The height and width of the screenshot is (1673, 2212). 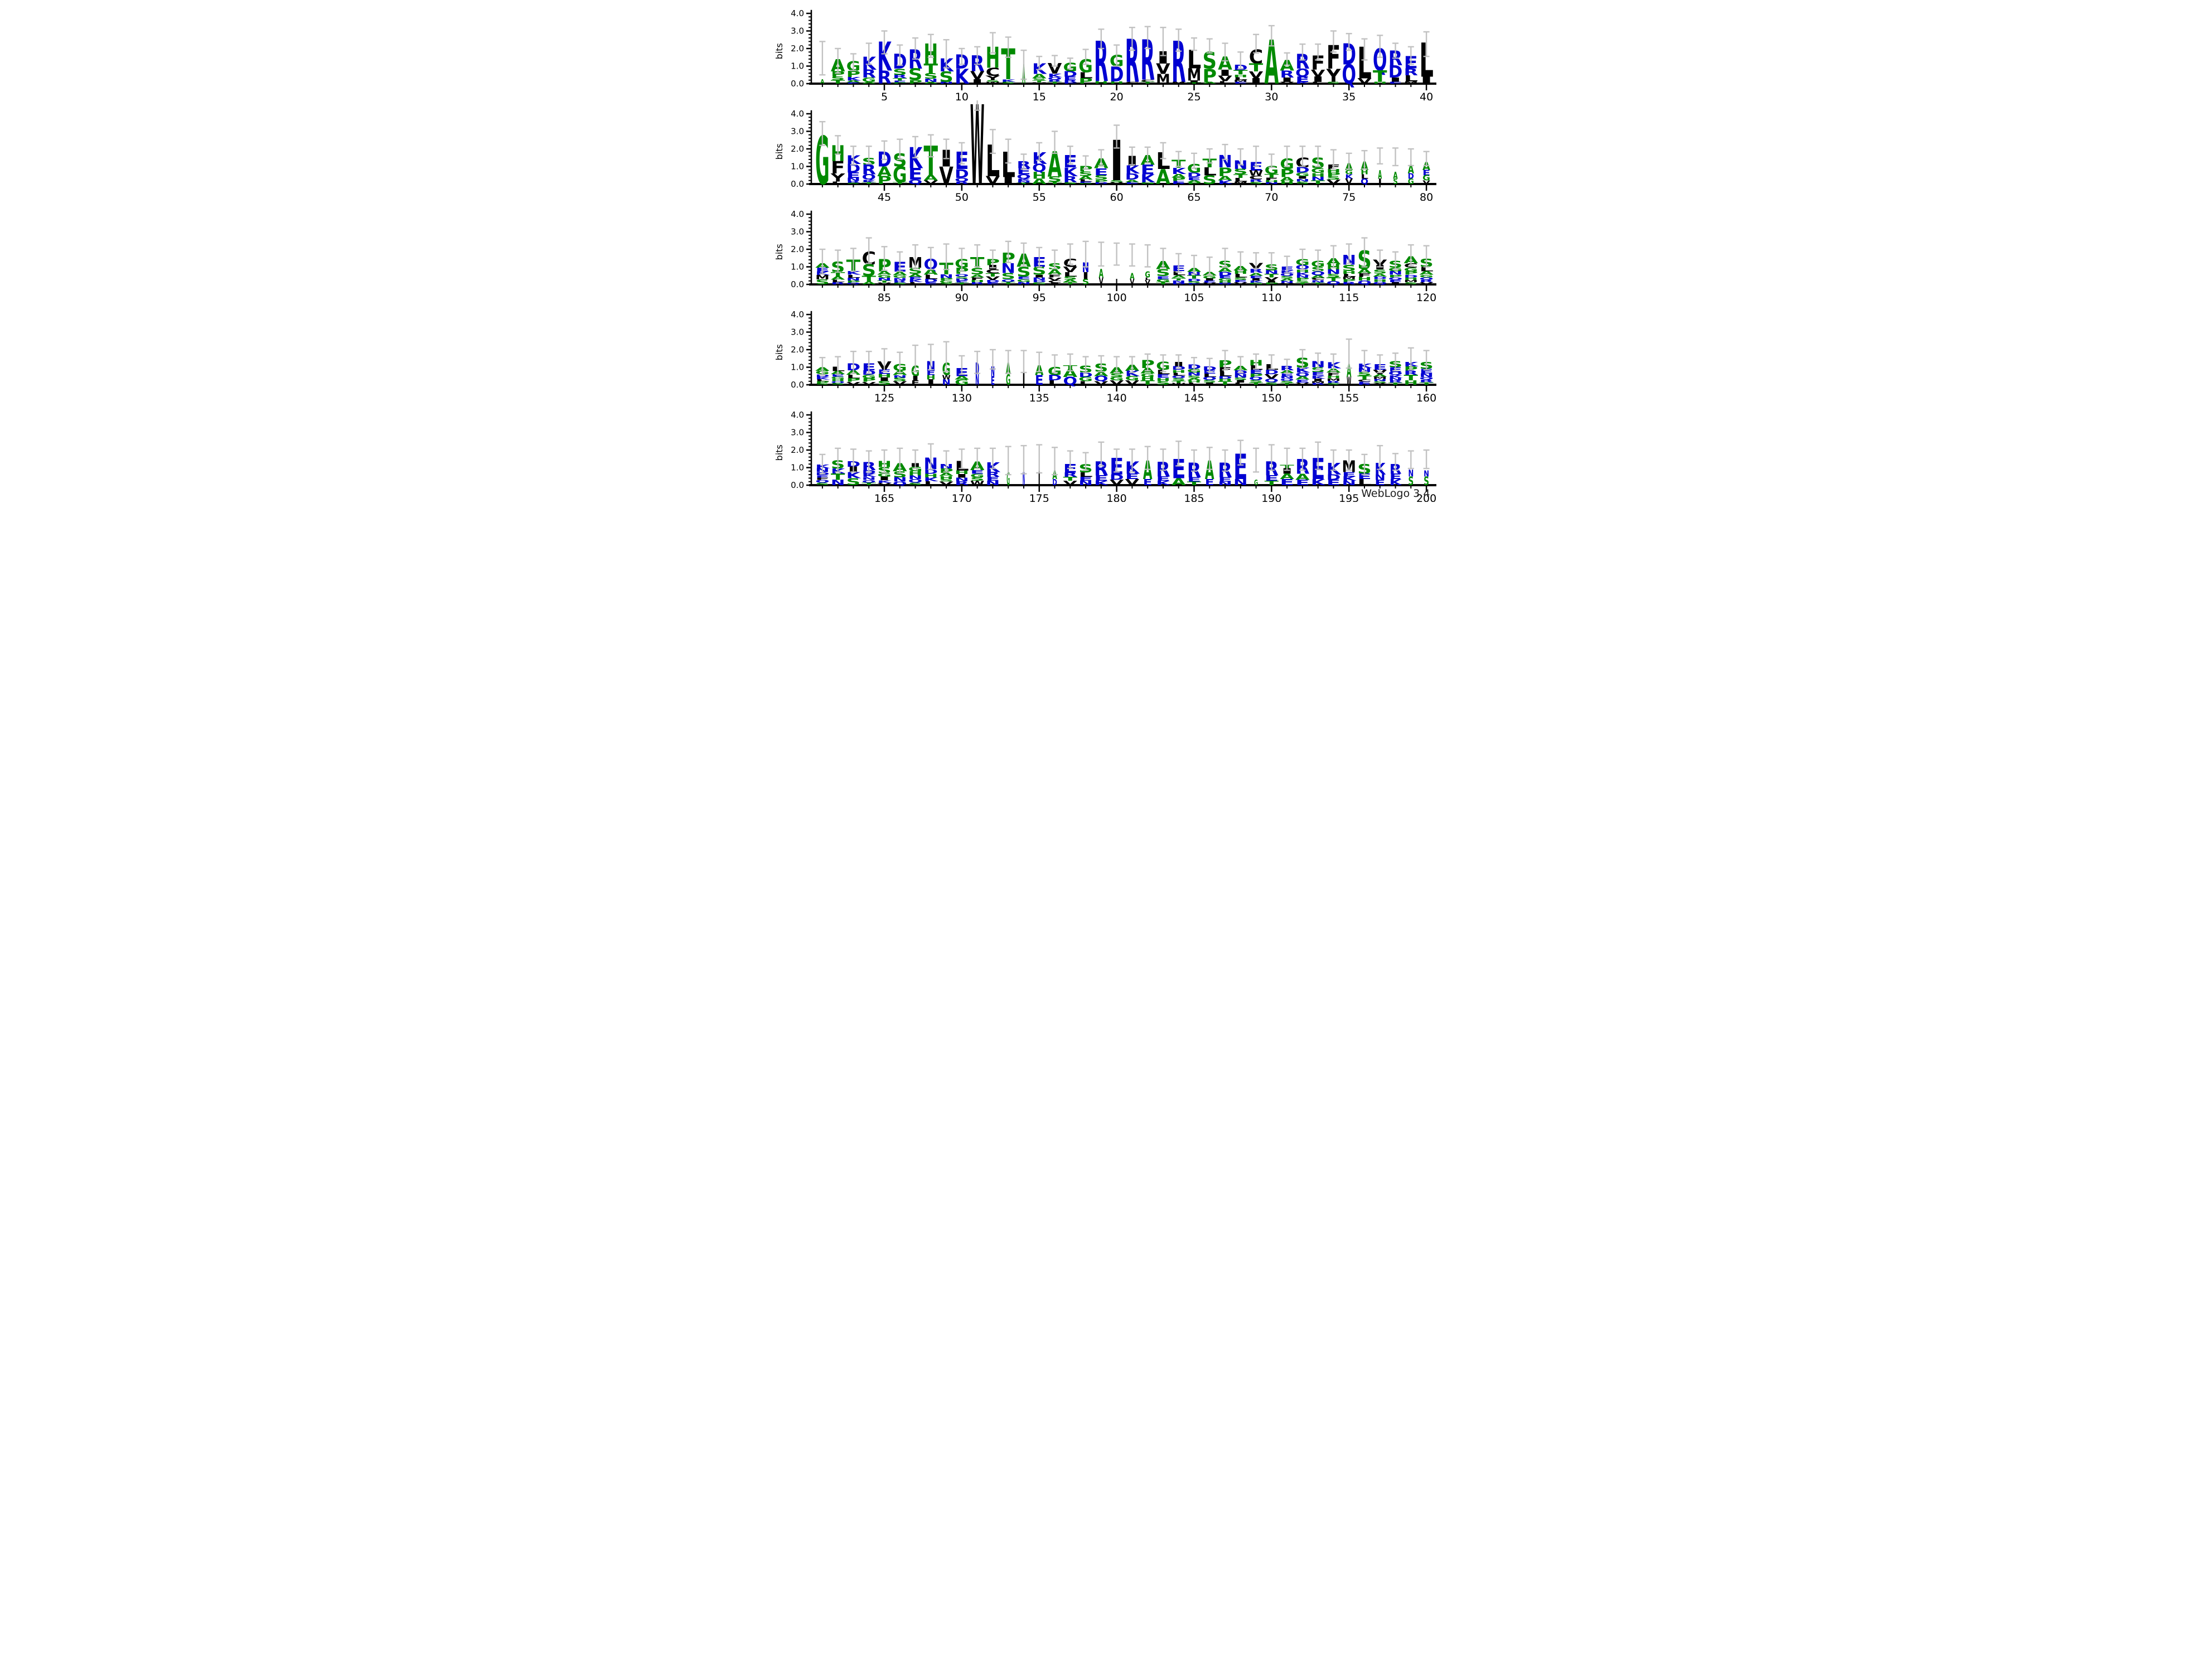 I want to click on logo-letter: I, so click(x=977, y=82).